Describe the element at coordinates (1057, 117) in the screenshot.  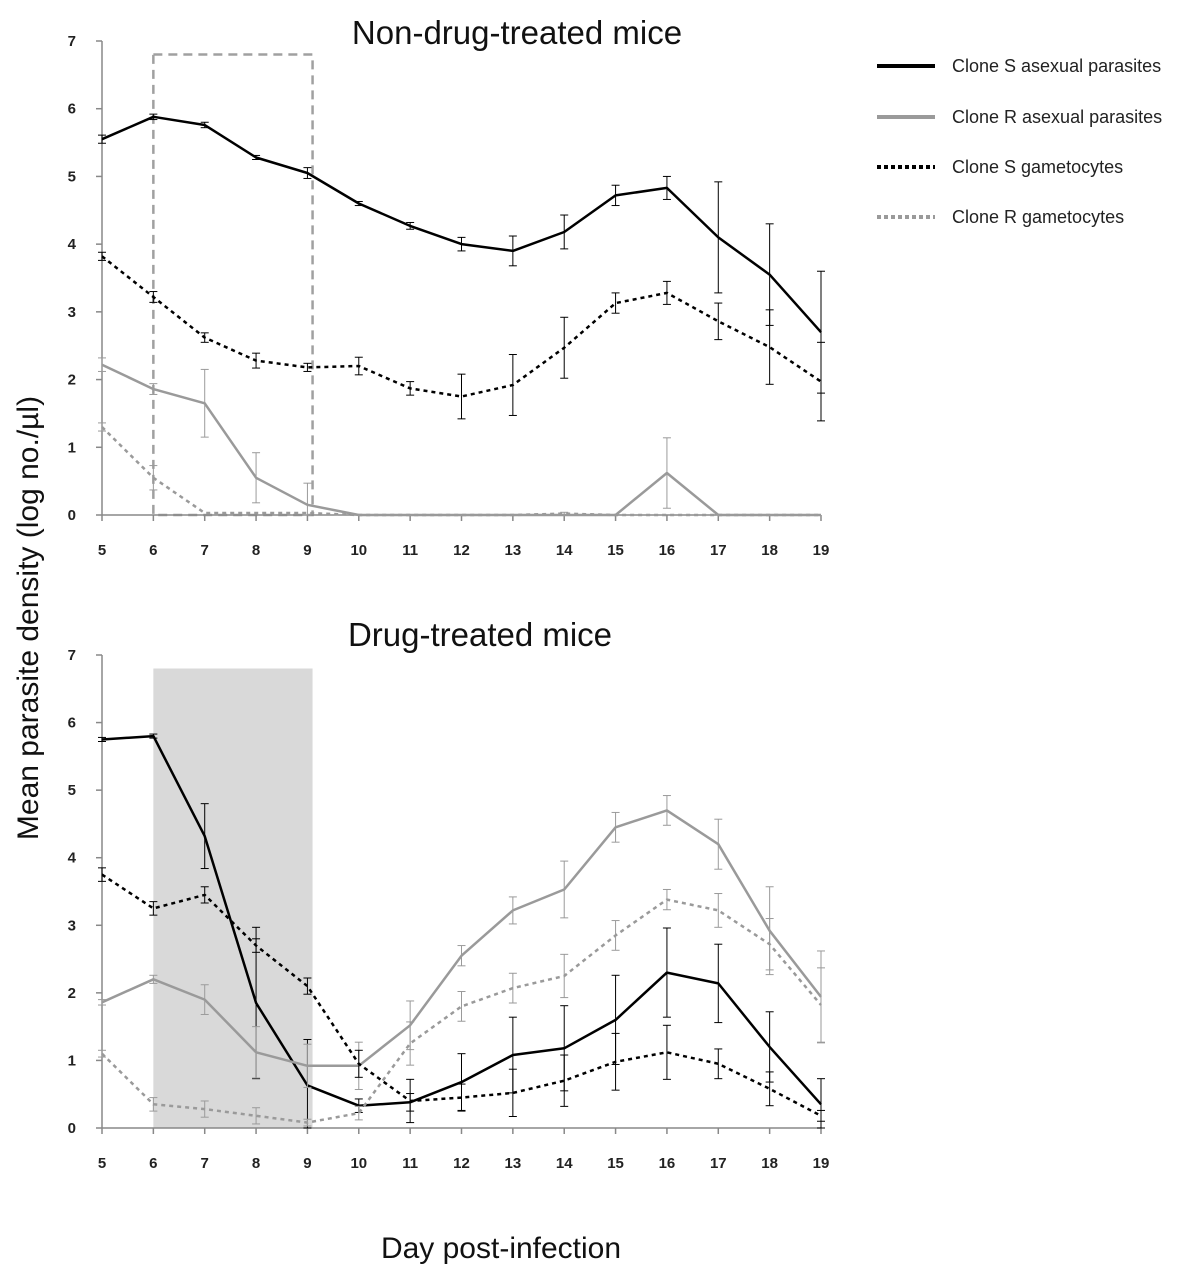
I see `legend-label-clone-r-asexual: Clone R asexual parasites` at that location.